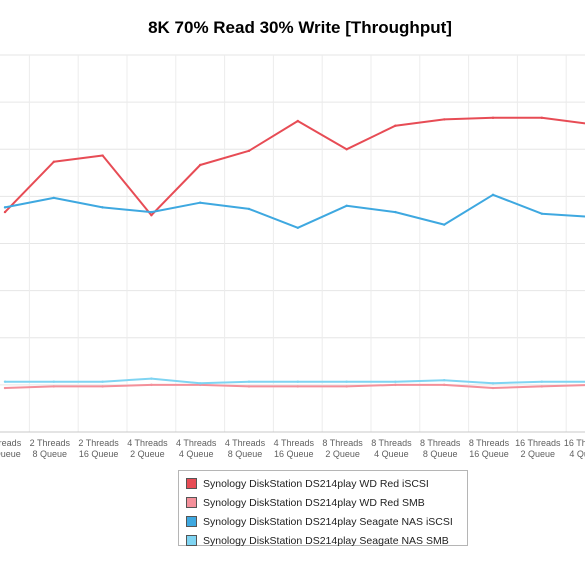 The image size is (585, 568). I want to click on x-tick-label: 8 Threads 4 Queue, so click(391, 448).